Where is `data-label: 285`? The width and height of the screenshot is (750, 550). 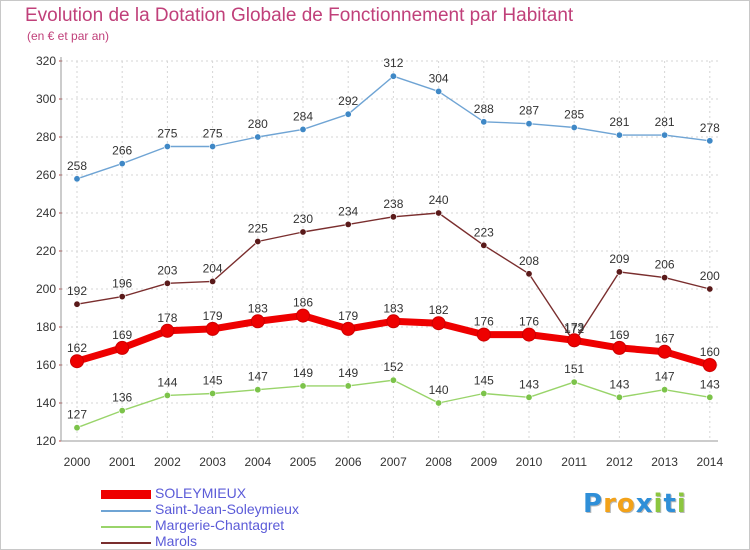 data-label: 285 is located at coordinates (574, 115).